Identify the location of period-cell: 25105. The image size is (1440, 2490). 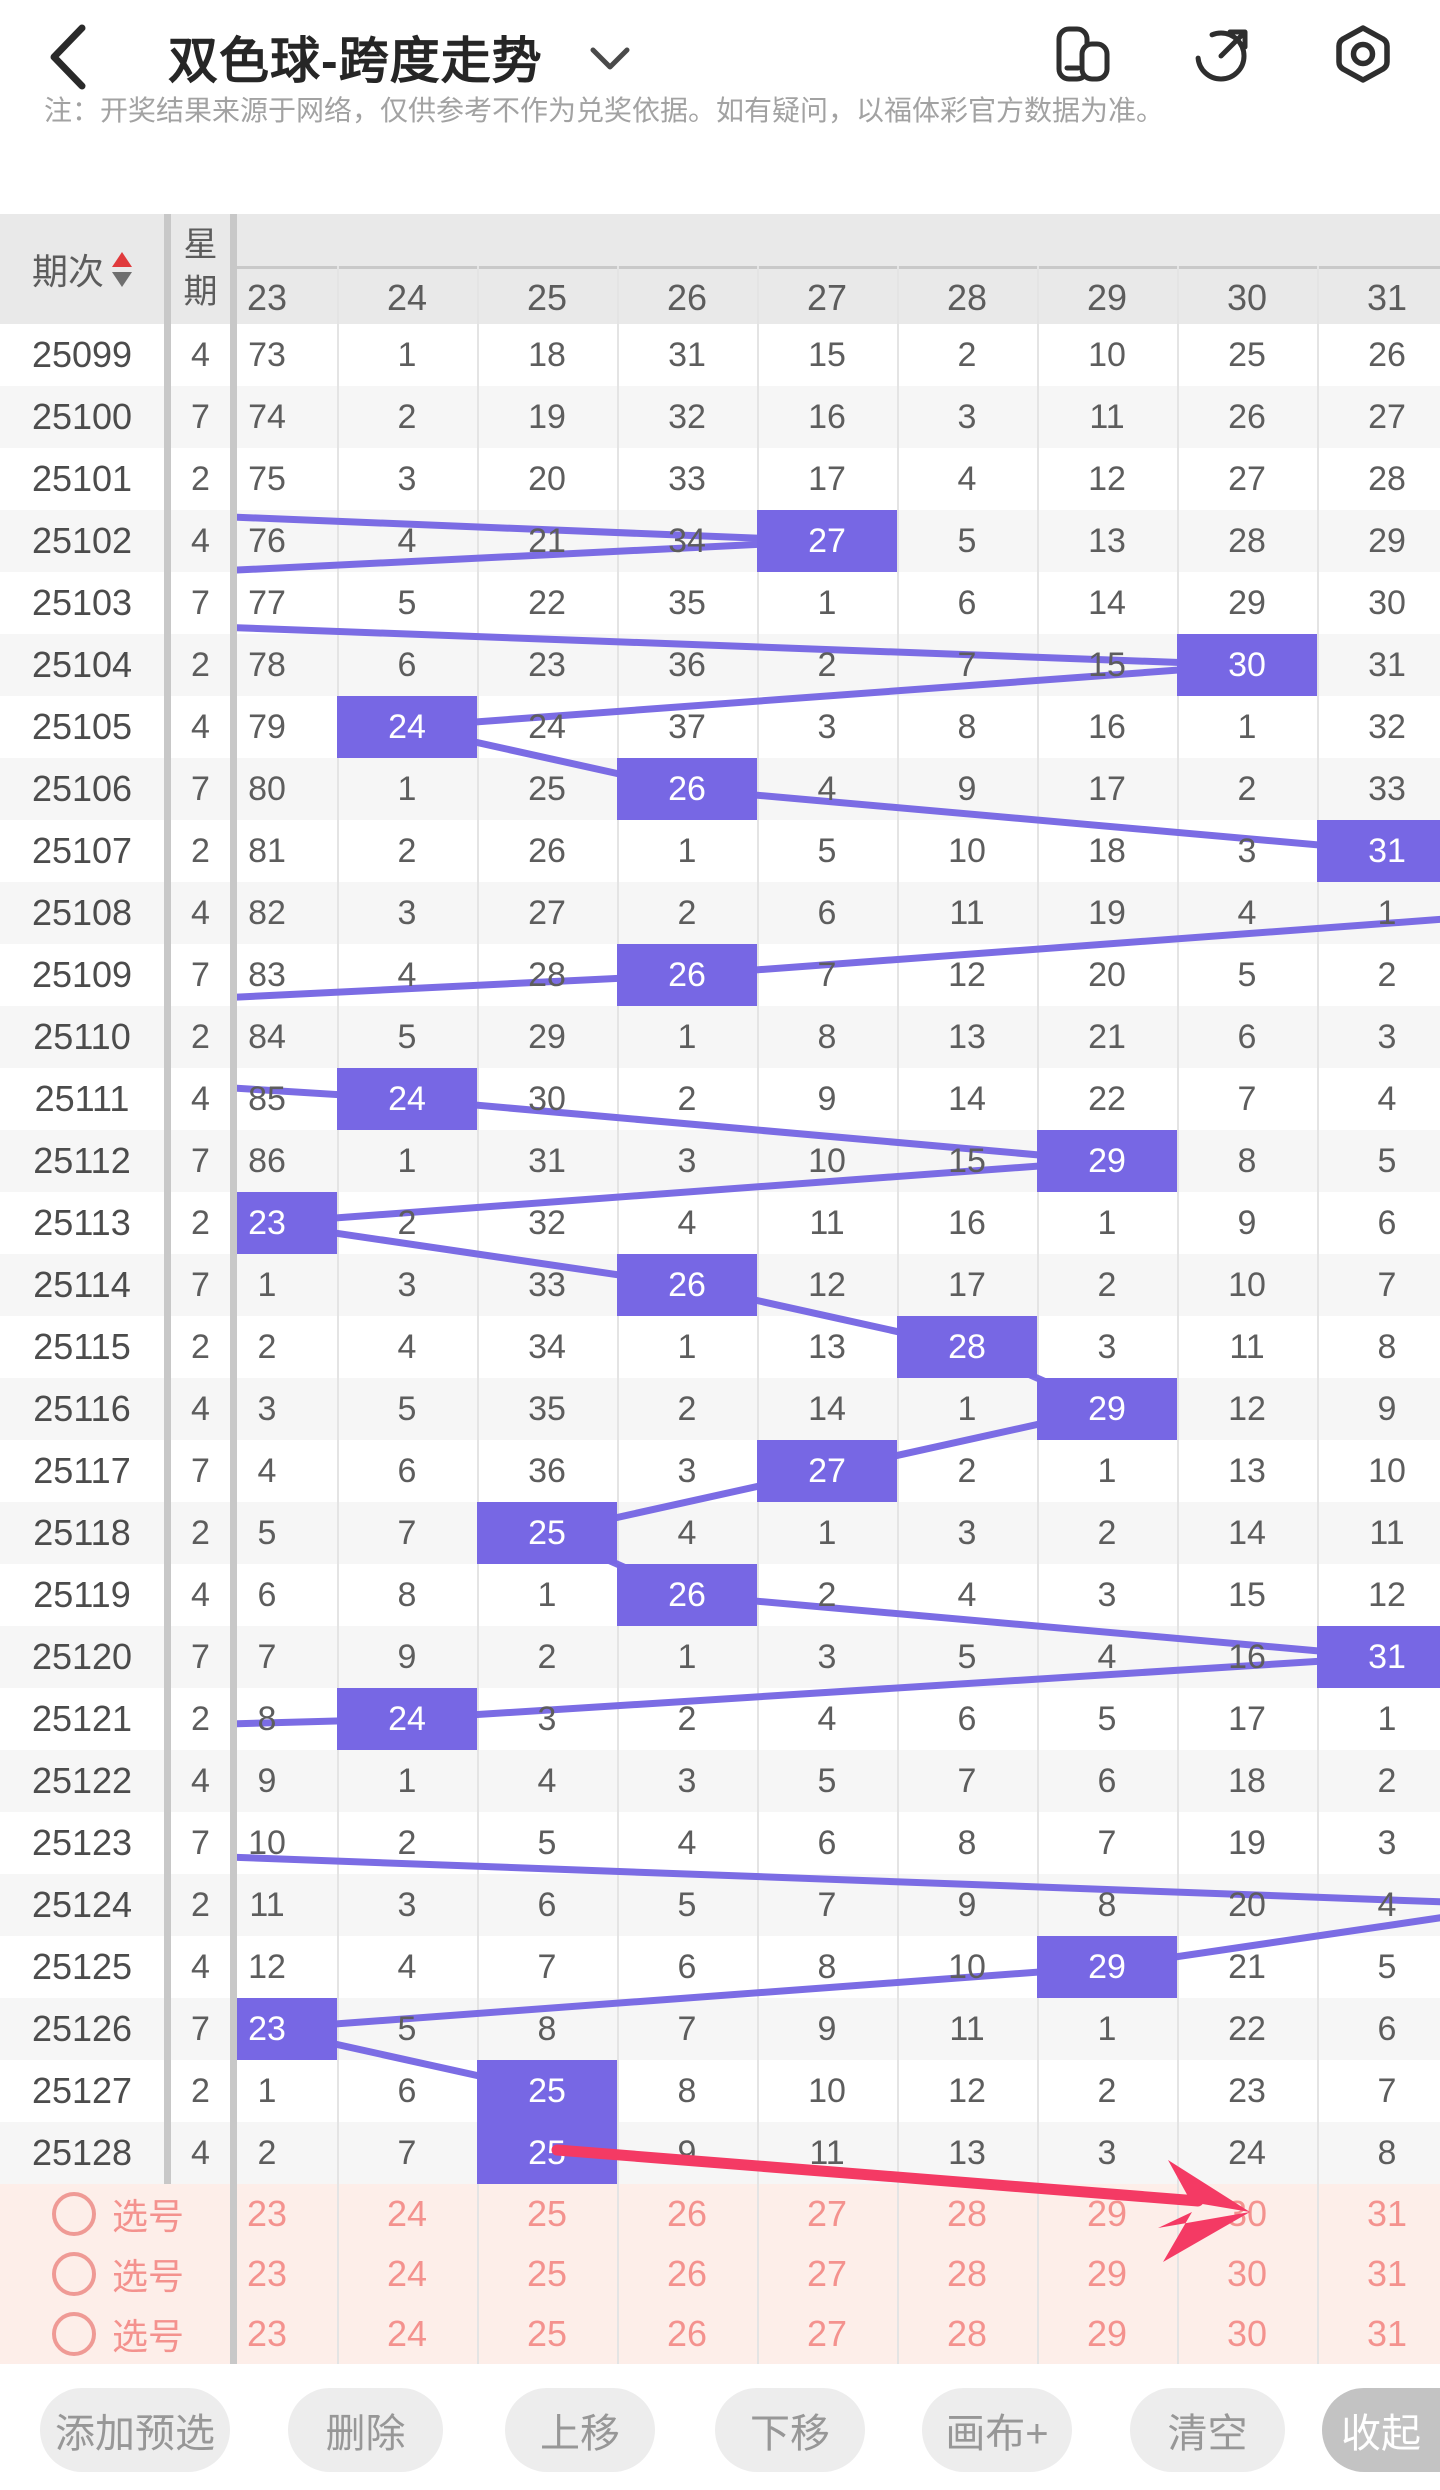
(82, 726).